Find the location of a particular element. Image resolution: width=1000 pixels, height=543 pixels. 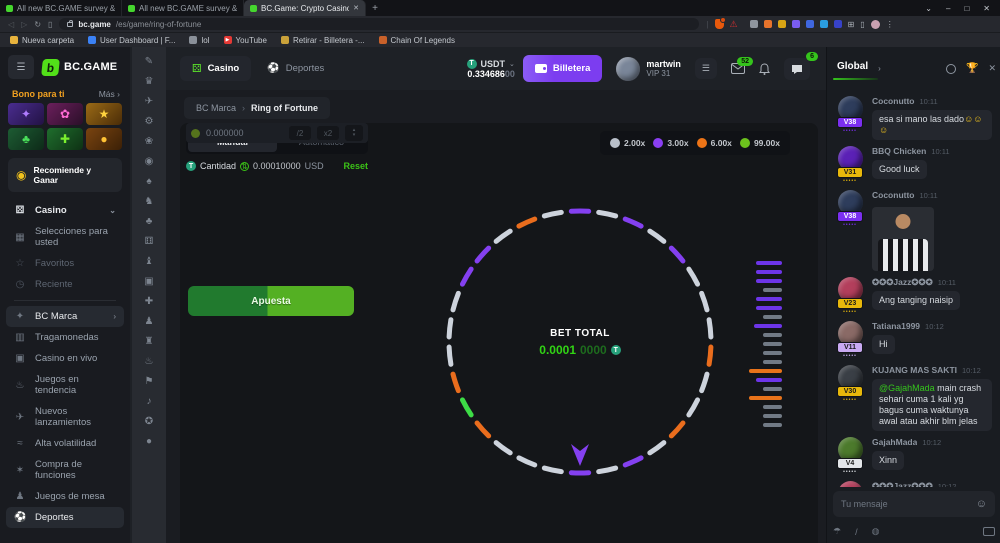

bonus-tile: ✿ is located at coordinates (65, 114).